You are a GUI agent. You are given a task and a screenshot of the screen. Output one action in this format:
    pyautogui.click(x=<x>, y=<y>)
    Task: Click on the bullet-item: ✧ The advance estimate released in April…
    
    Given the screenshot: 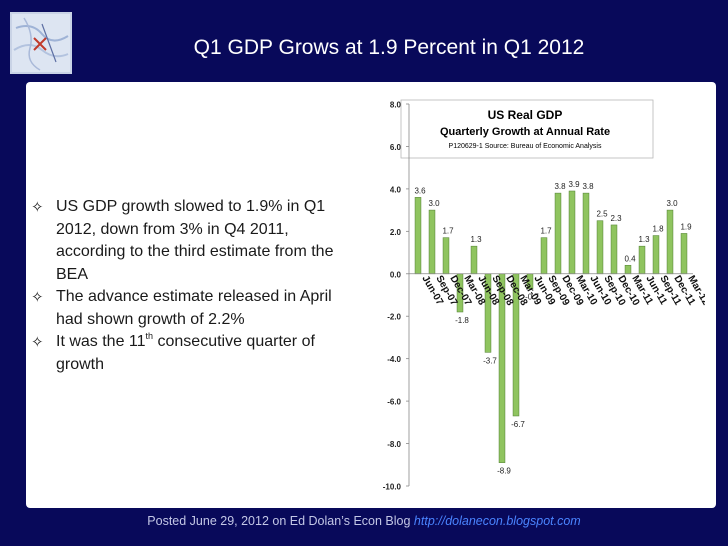 What is the action you would take?
    pyautogui.click(x=182, y=308)
    